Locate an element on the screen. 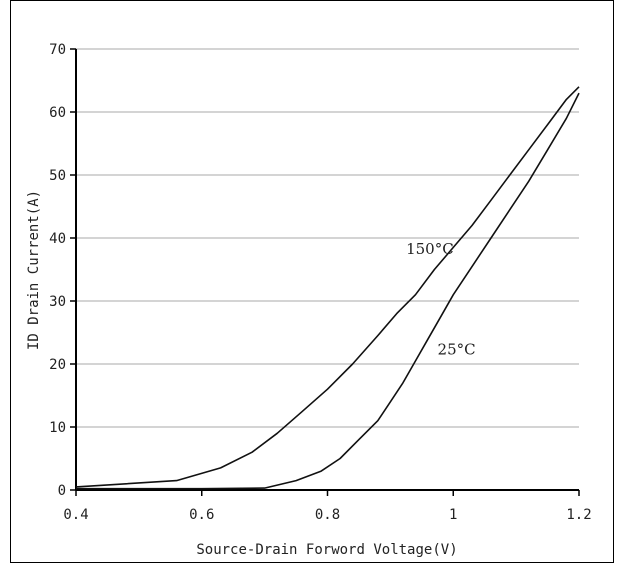 The width and height of the screenshot is (619, 567). annotation-label: 25°C is located at coordinates (457, 350).